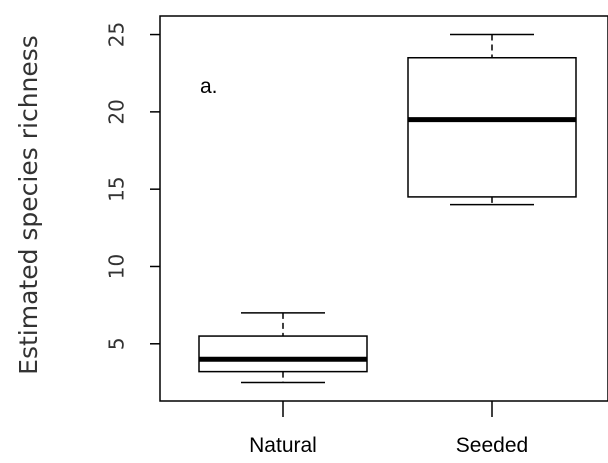  What do you see at coordinates (117, 343) in the screenshot?
I see `y-tick-label: 5` at bounding box center [117, 343].